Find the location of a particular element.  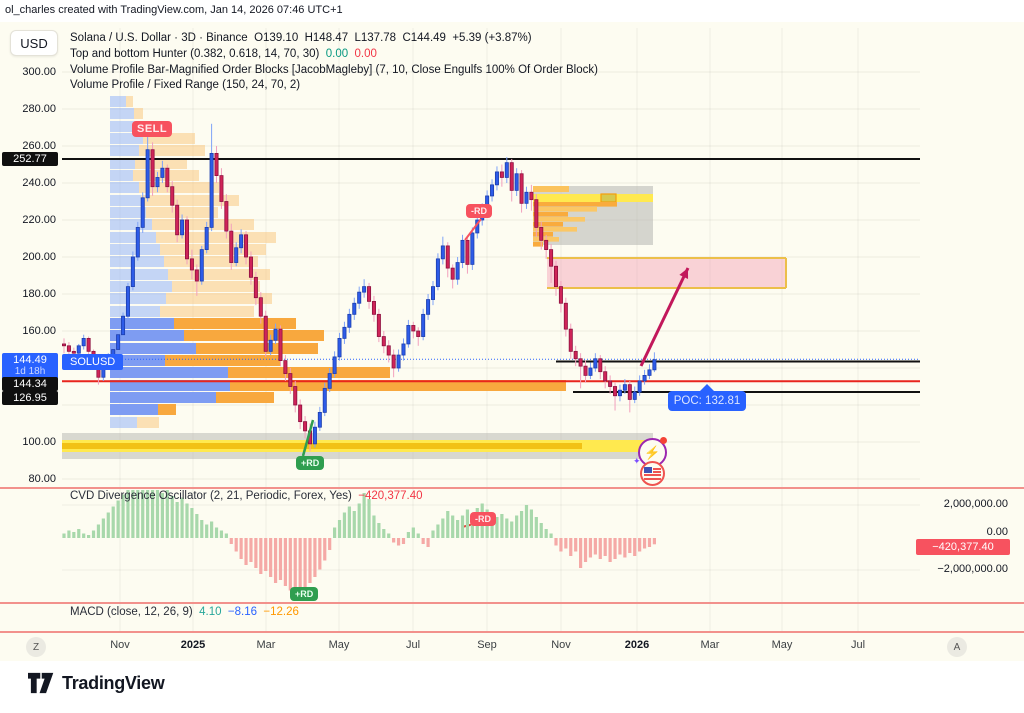

currency-toggle-button: USD is located at coordinates (34, 43).